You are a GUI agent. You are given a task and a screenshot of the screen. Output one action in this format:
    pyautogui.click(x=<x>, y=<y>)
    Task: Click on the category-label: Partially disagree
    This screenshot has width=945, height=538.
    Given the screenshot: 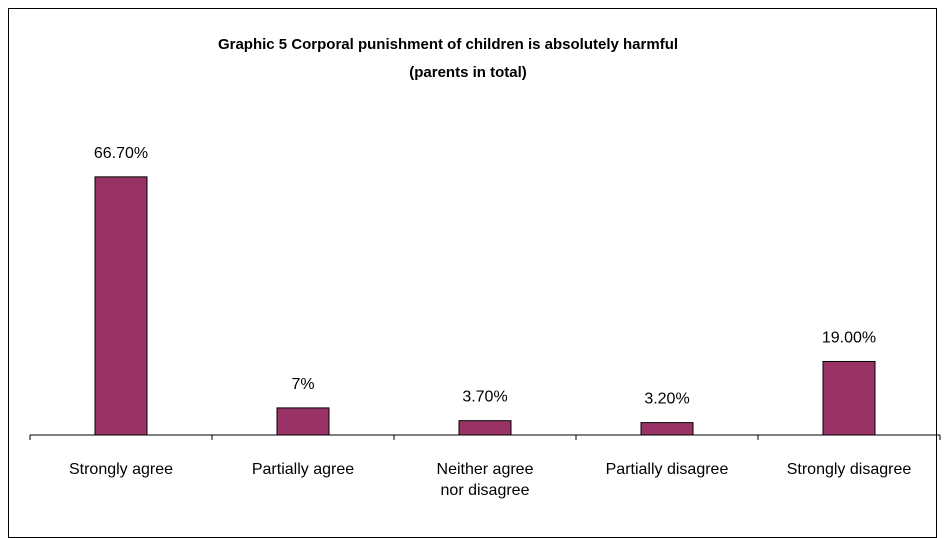 What is the action you would take?
    pyautogui.click(x=667, y=469)
    